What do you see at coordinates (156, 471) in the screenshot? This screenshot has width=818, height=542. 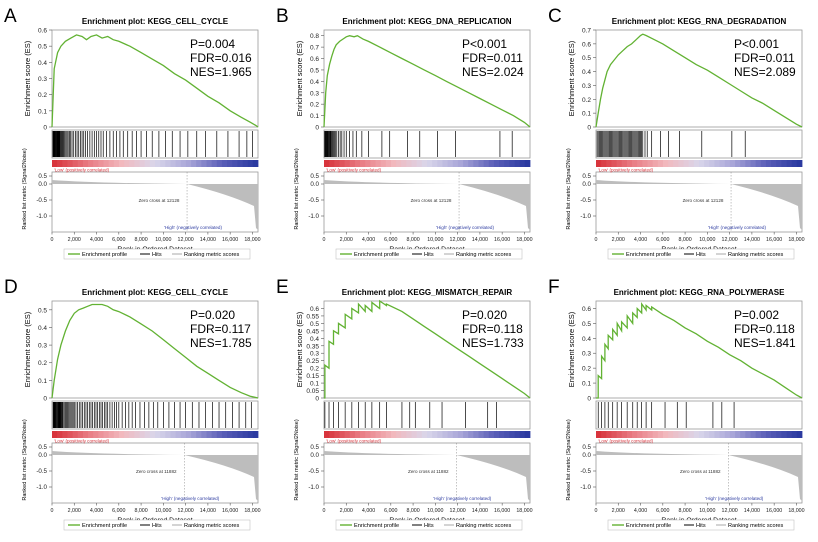 I see `zero-cross-label: Zero cross at 11882` at bounding box center [156, 471].